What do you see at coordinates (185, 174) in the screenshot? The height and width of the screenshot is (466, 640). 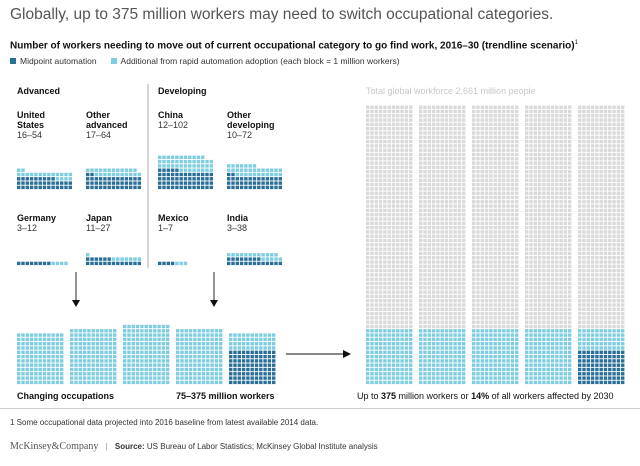 I see `region-china-midpoint-block` at bounding box center [185, 174].